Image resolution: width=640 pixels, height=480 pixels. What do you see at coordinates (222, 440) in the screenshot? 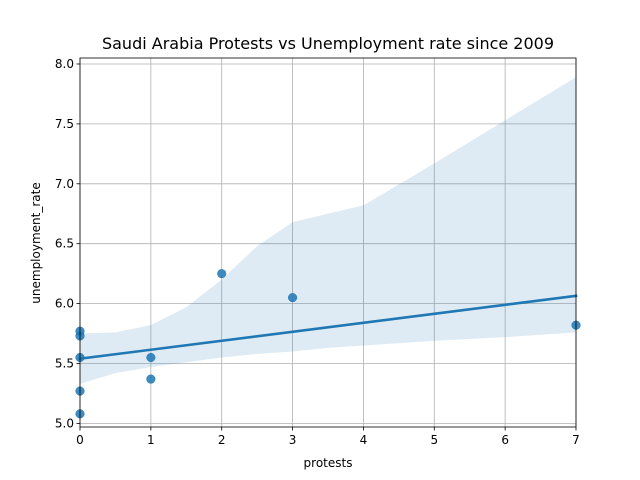
I see `x-tick-label: 2` at bounding box center [222, 440].